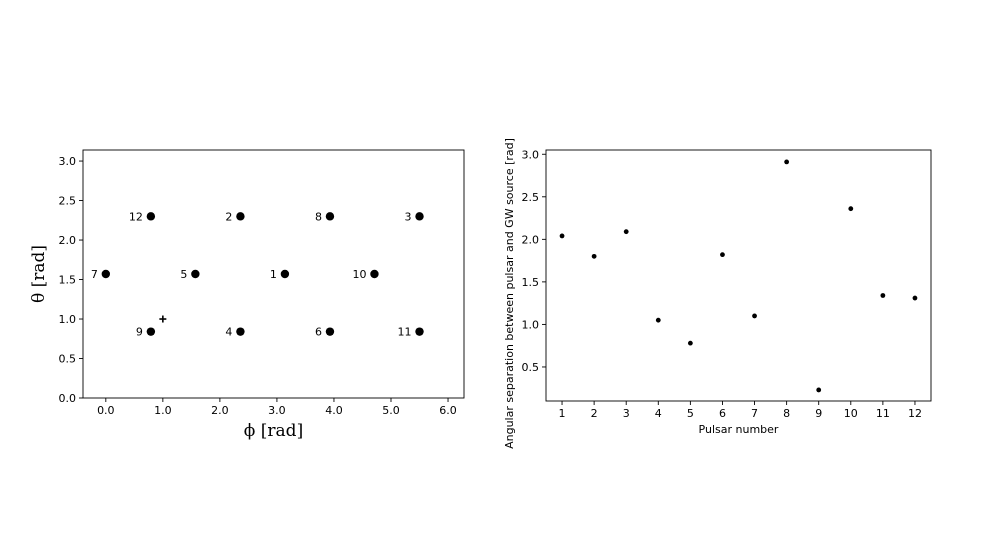  What do you see at coordinates (786, 413) in the screenshot?
I see `x-tick-label: 8` at bounding box center [786, 413].